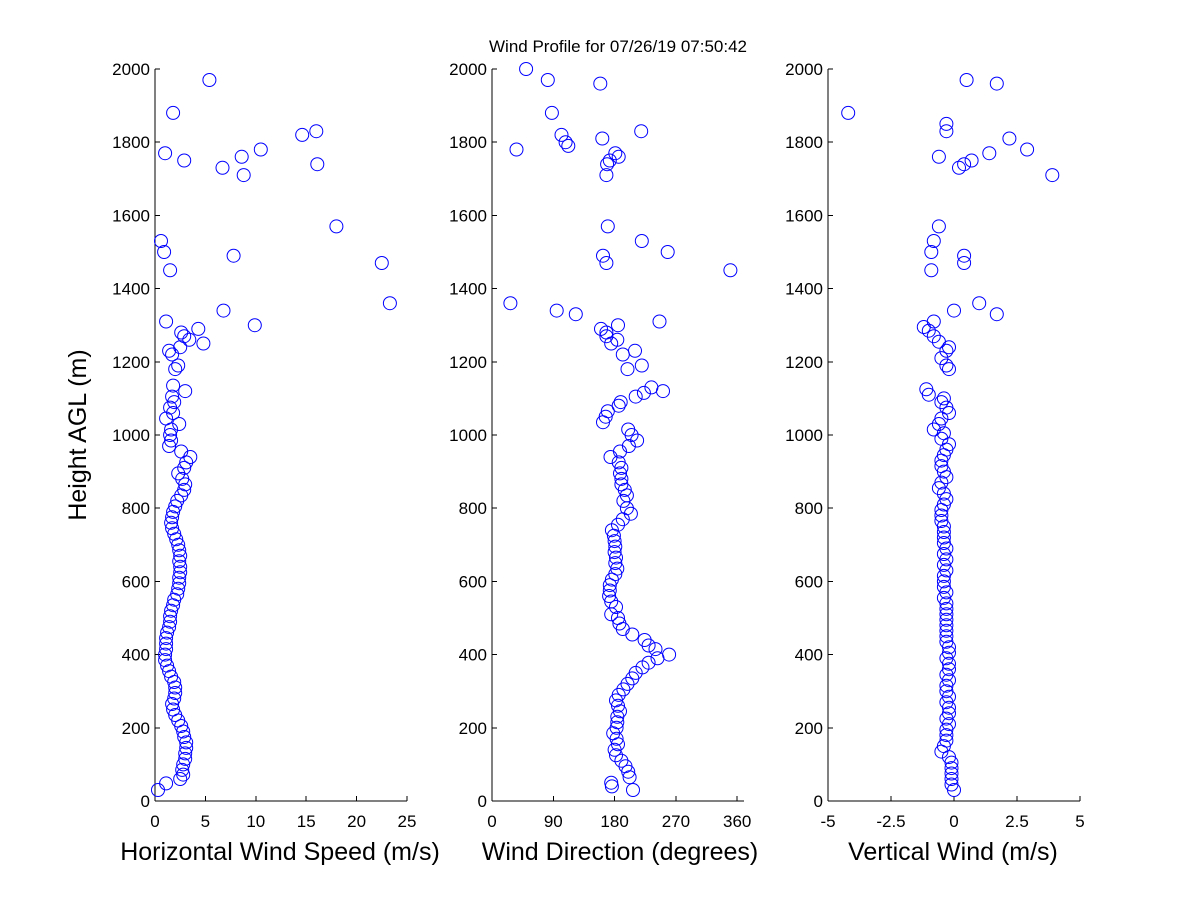 The image size is (1200, 900). What do you see at coordinates (618, 46) in the screenshot?
I see `figure-title: Wind Profile for 07/26/19 07:50:42` at bounding box center [618, 46].